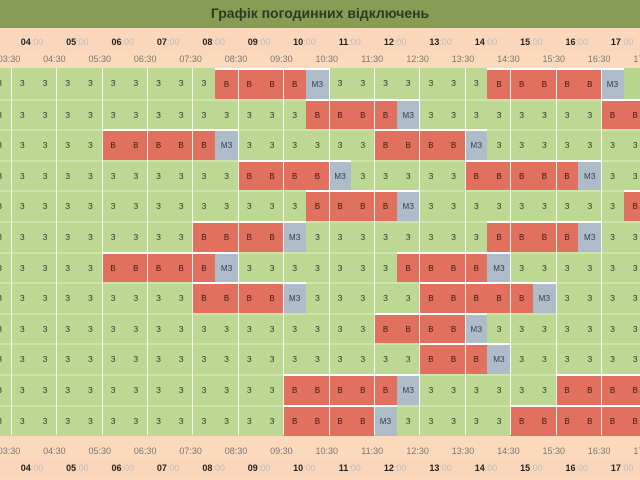 This screenshot has width=640, height=480. I want to click on top-hour-label: 13:00, so click(440, 42).